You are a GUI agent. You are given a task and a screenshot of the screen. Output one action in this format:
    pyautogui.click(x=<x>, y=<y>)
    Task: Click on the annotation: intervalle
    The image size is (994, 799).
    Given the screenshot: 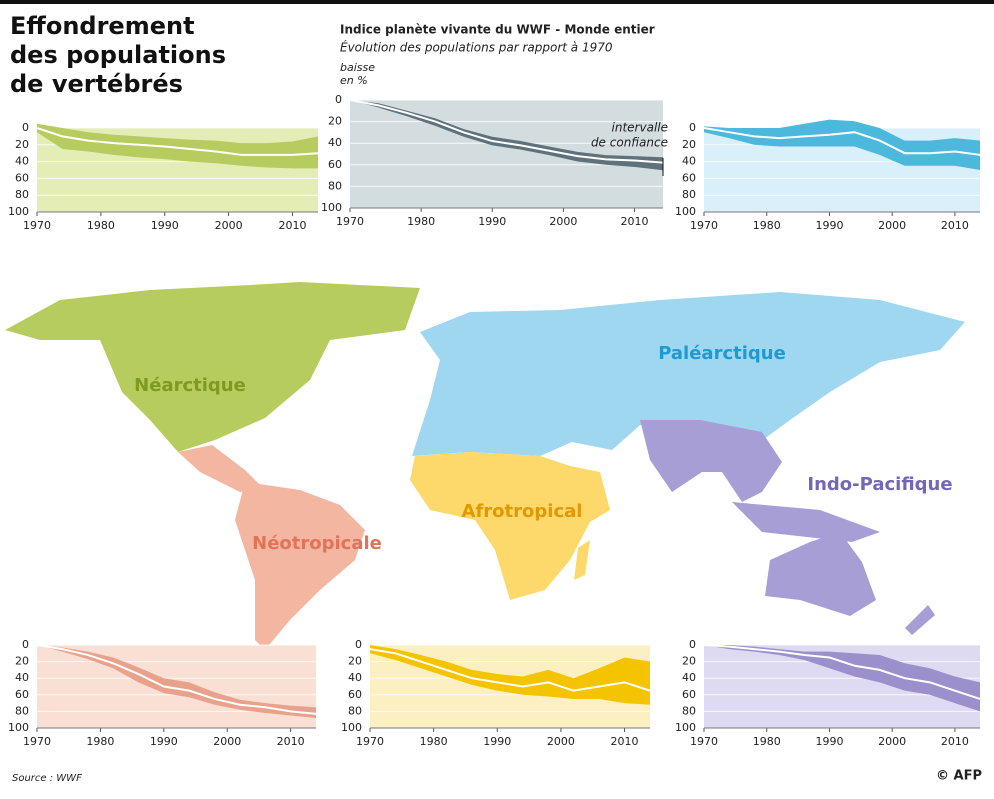 What is the action you would take?
    pyautogui.click(x=640, y=128)
    